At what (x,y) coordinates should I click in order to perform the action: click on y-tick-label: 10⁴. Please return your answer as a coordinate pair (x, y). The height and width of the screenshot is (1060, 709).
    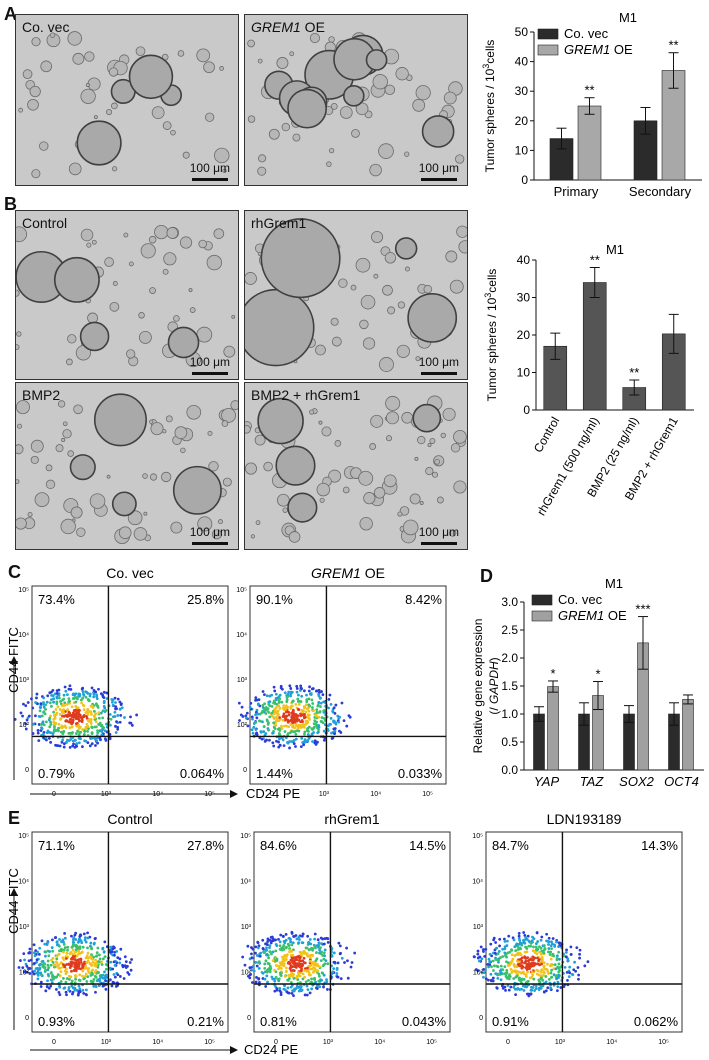
    Looking at the image, I should click on (245, 882).